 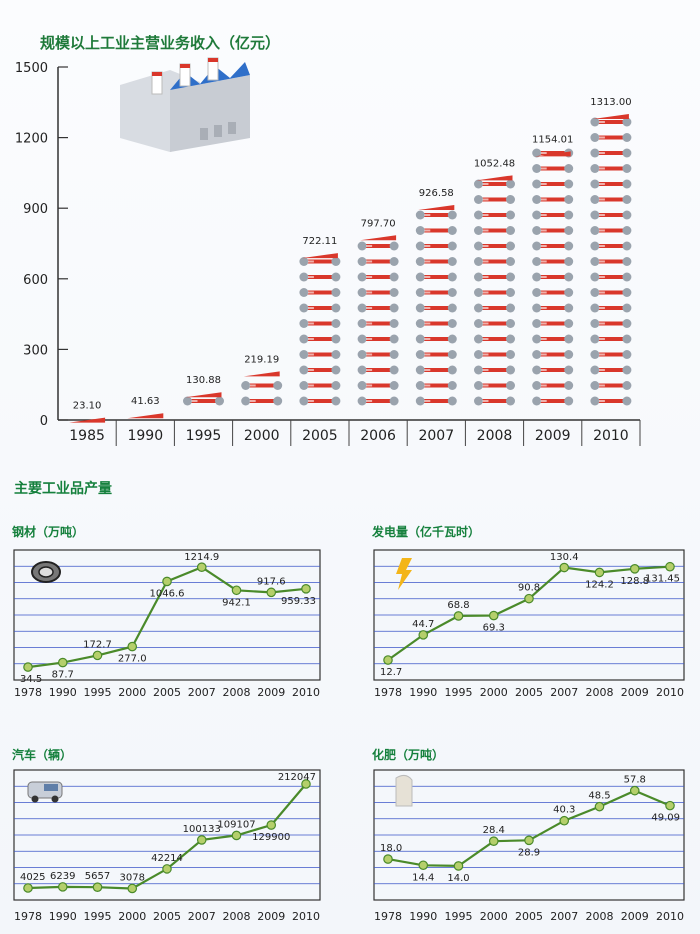 What do you see at coordinates (160, 43) in the screenshot?
I see `main-chart-title: 规模以上工业主营业务收入（亿元）` at bounding box center [160, 43].